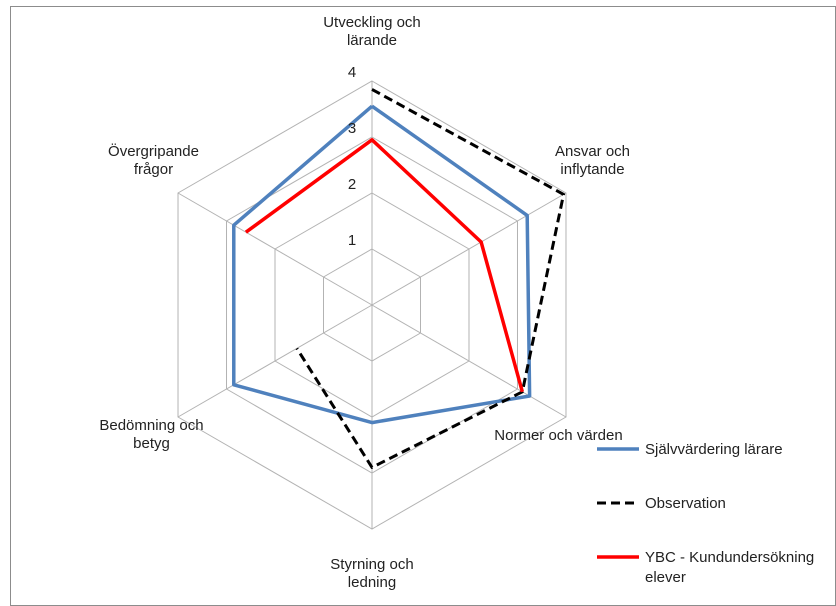 The width and height of the screenshot is (836, 606). I want to click on category-label: Ansvar och inflytande, so click(592, 160).